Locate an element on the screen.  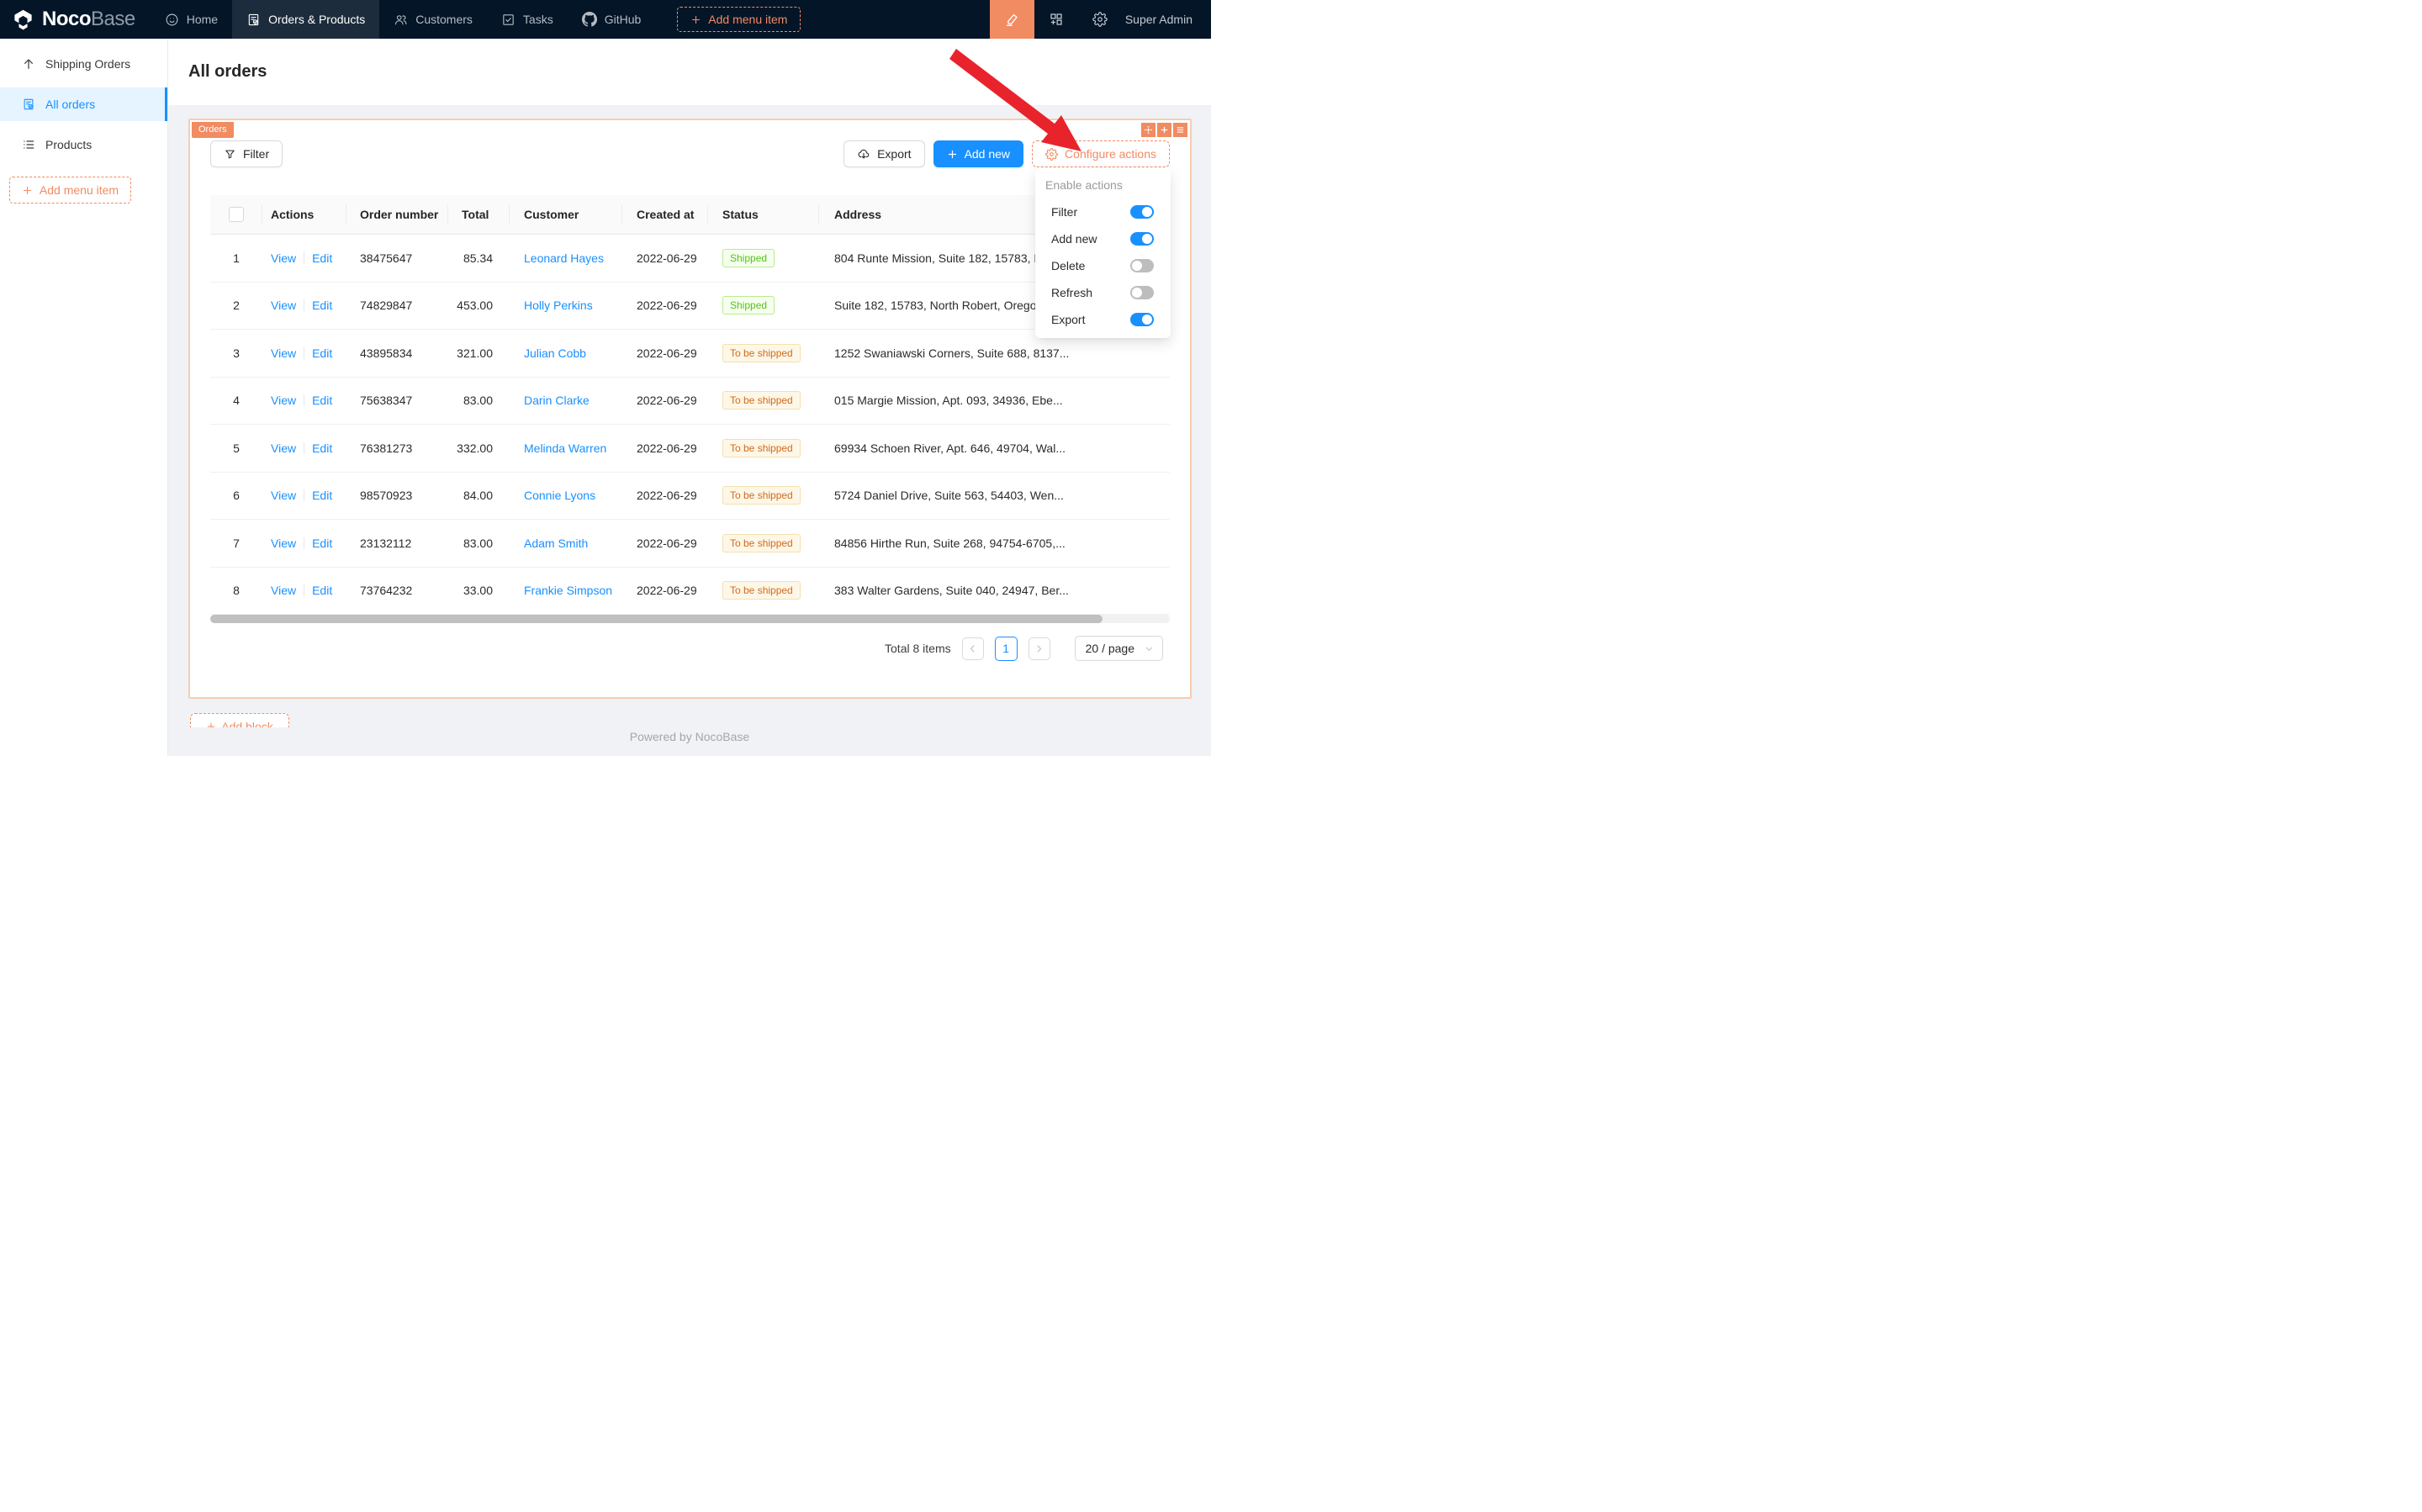
nav-item-customers: Customers is located at coordinates (433, 19).